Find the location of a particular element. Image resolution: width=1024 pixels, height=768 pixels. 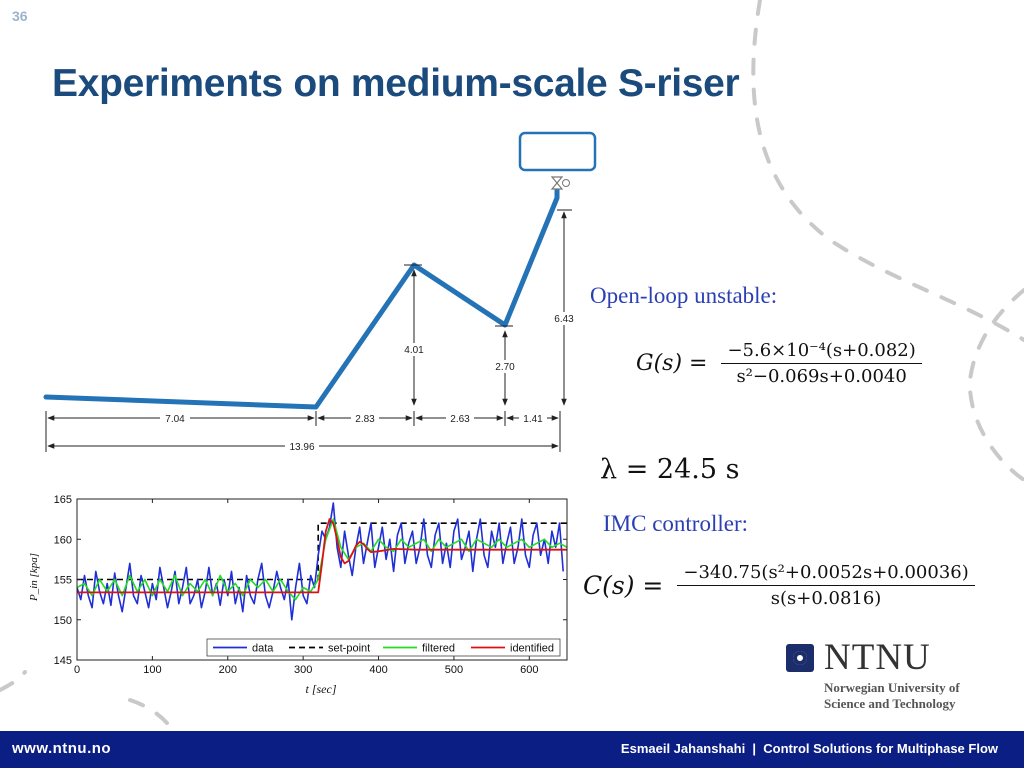

y-tick-label: 160 is located at coordinates (63, 540).